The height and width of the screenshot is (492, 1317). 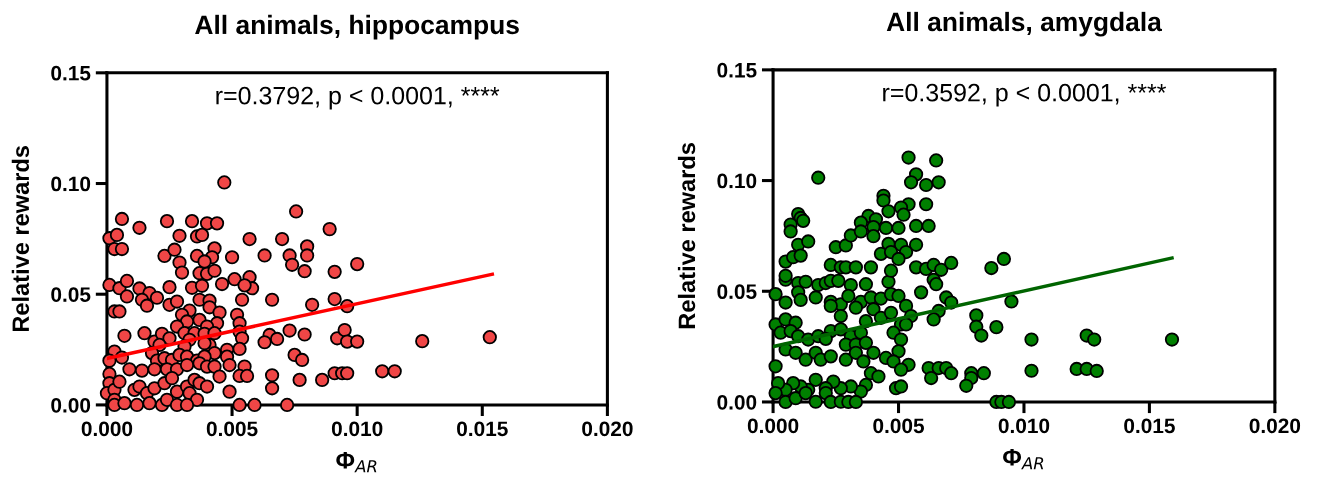 I want to click on chart-title: All animals, hippocampus, so click(x=357, y=27).